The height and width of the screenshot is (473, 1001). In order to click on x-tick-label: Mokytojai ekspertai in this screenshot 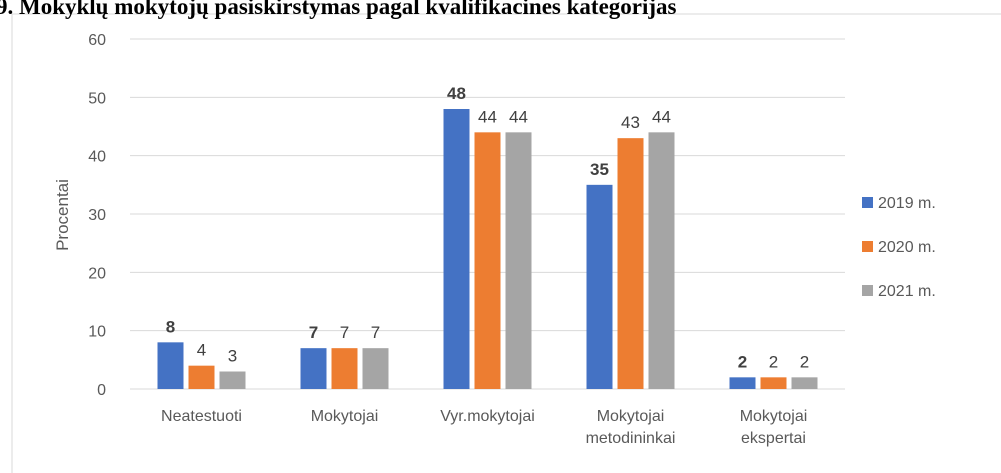, I will do `click(773, 427)`.